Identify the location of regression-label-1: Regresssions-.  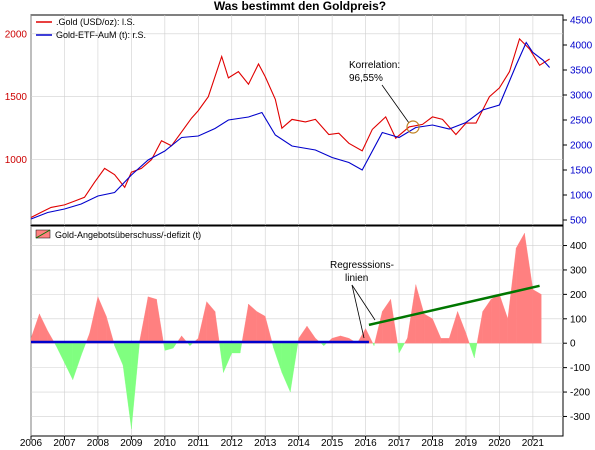
(362, 265).